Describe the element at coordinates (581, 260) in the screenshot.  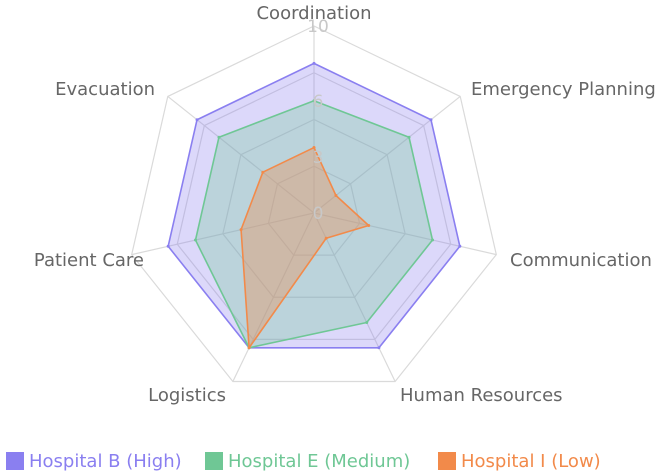
I see `axis-label-communication: Communication` at that location.